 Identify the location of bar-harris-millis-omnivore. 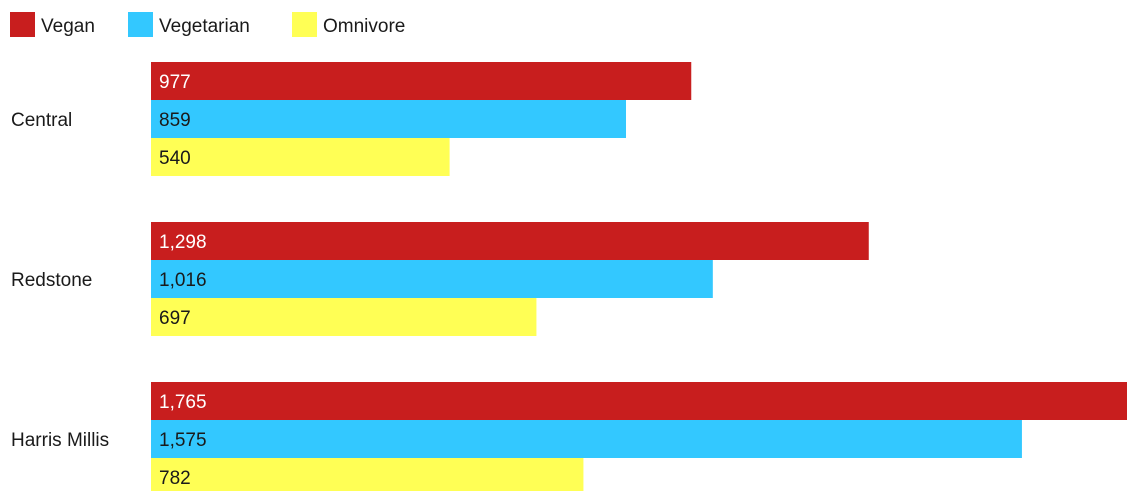
(367, 477).